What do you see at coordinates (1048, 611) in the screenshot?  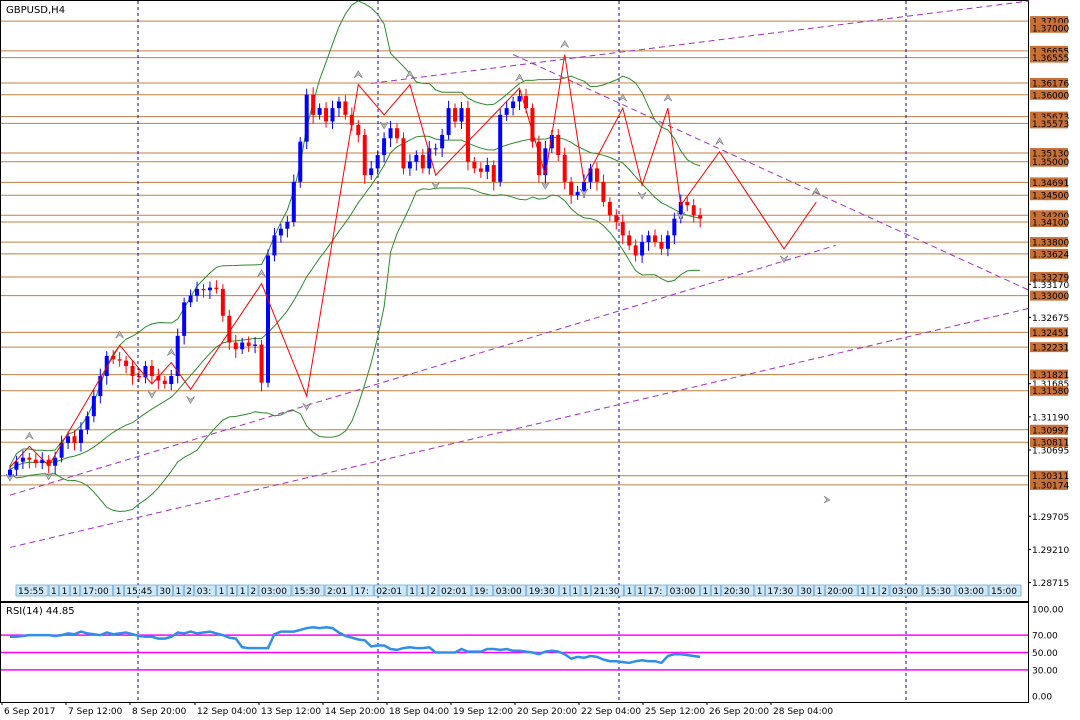 I see `rsi-tick-label: 100.00` at bounding box center [1048, 611].